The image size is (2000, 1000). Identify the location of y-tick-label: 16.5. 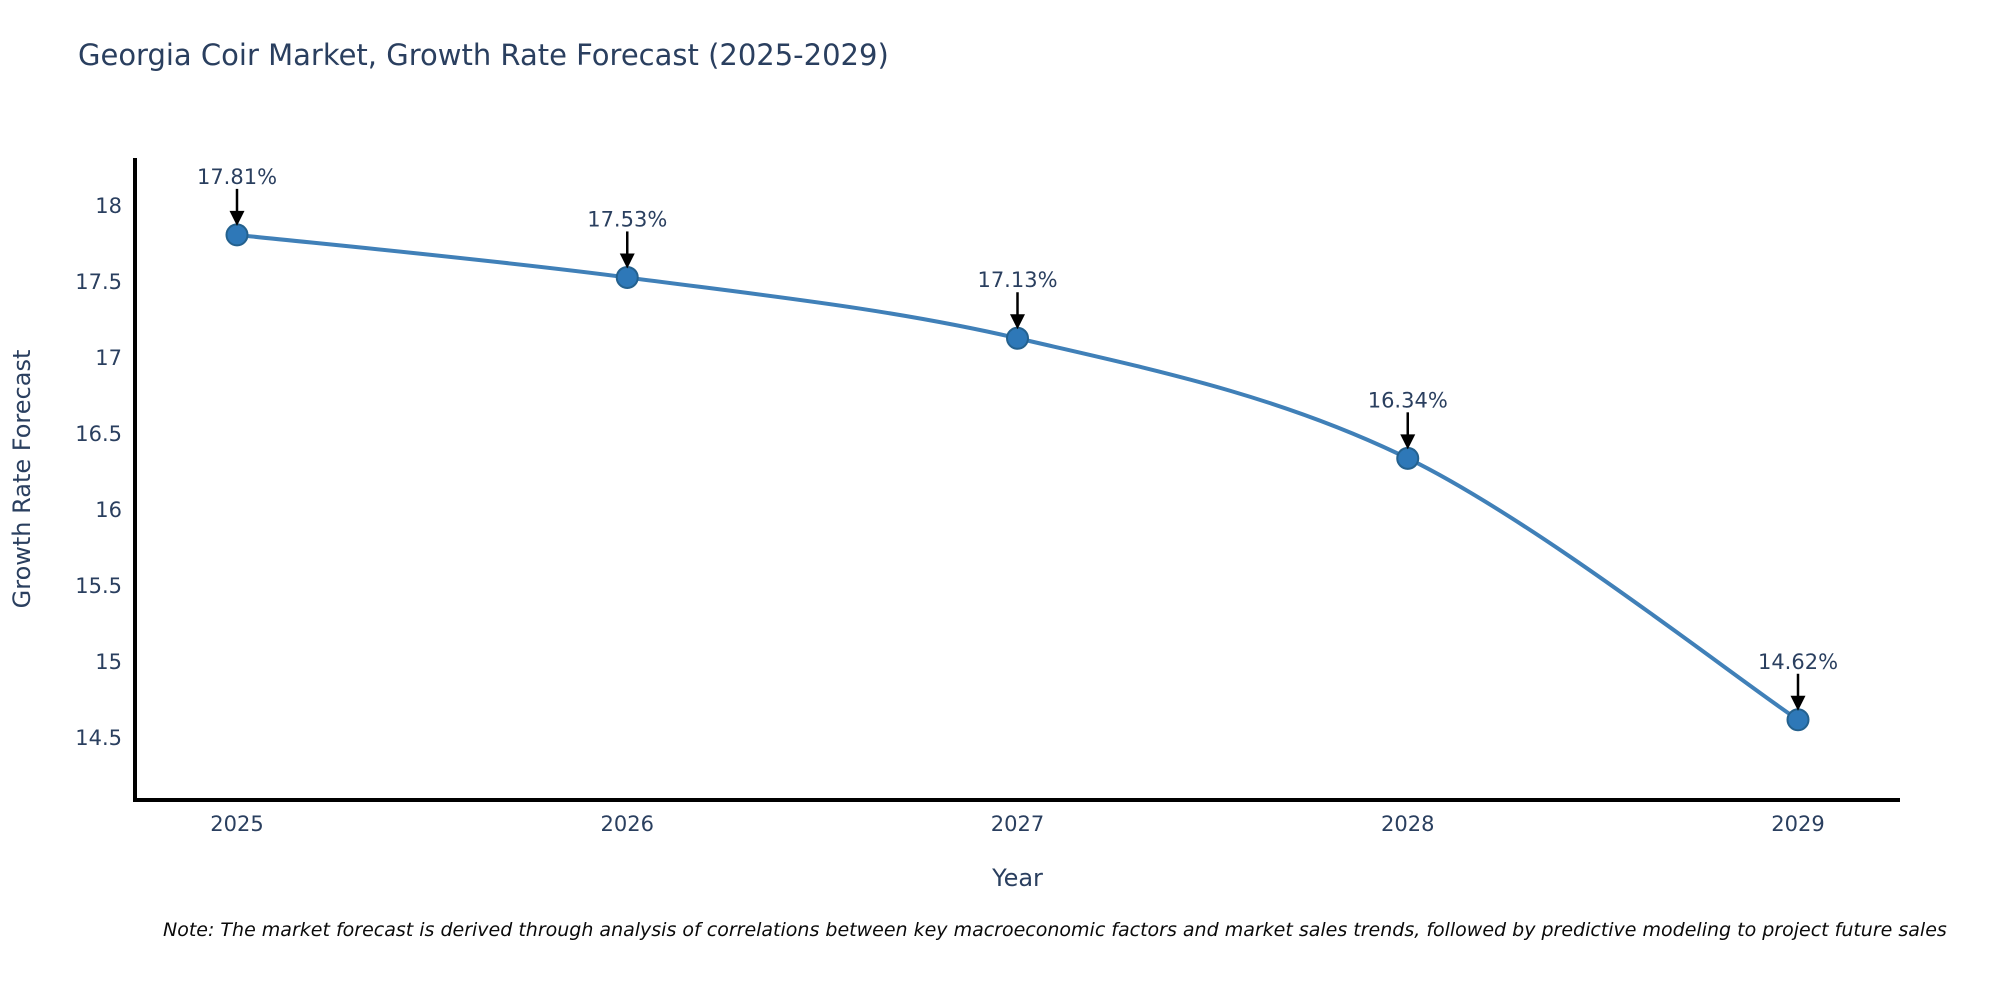
(98, 434).